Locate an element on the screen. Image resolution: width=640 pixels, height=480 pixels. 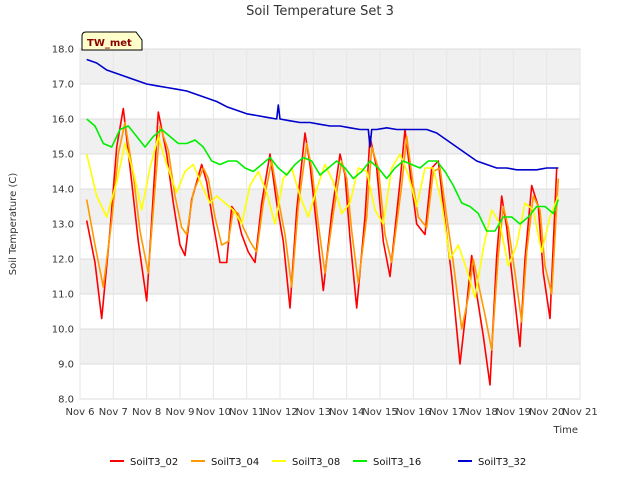
y-tick-label: 16.0 is located at coordinates (63, 120).